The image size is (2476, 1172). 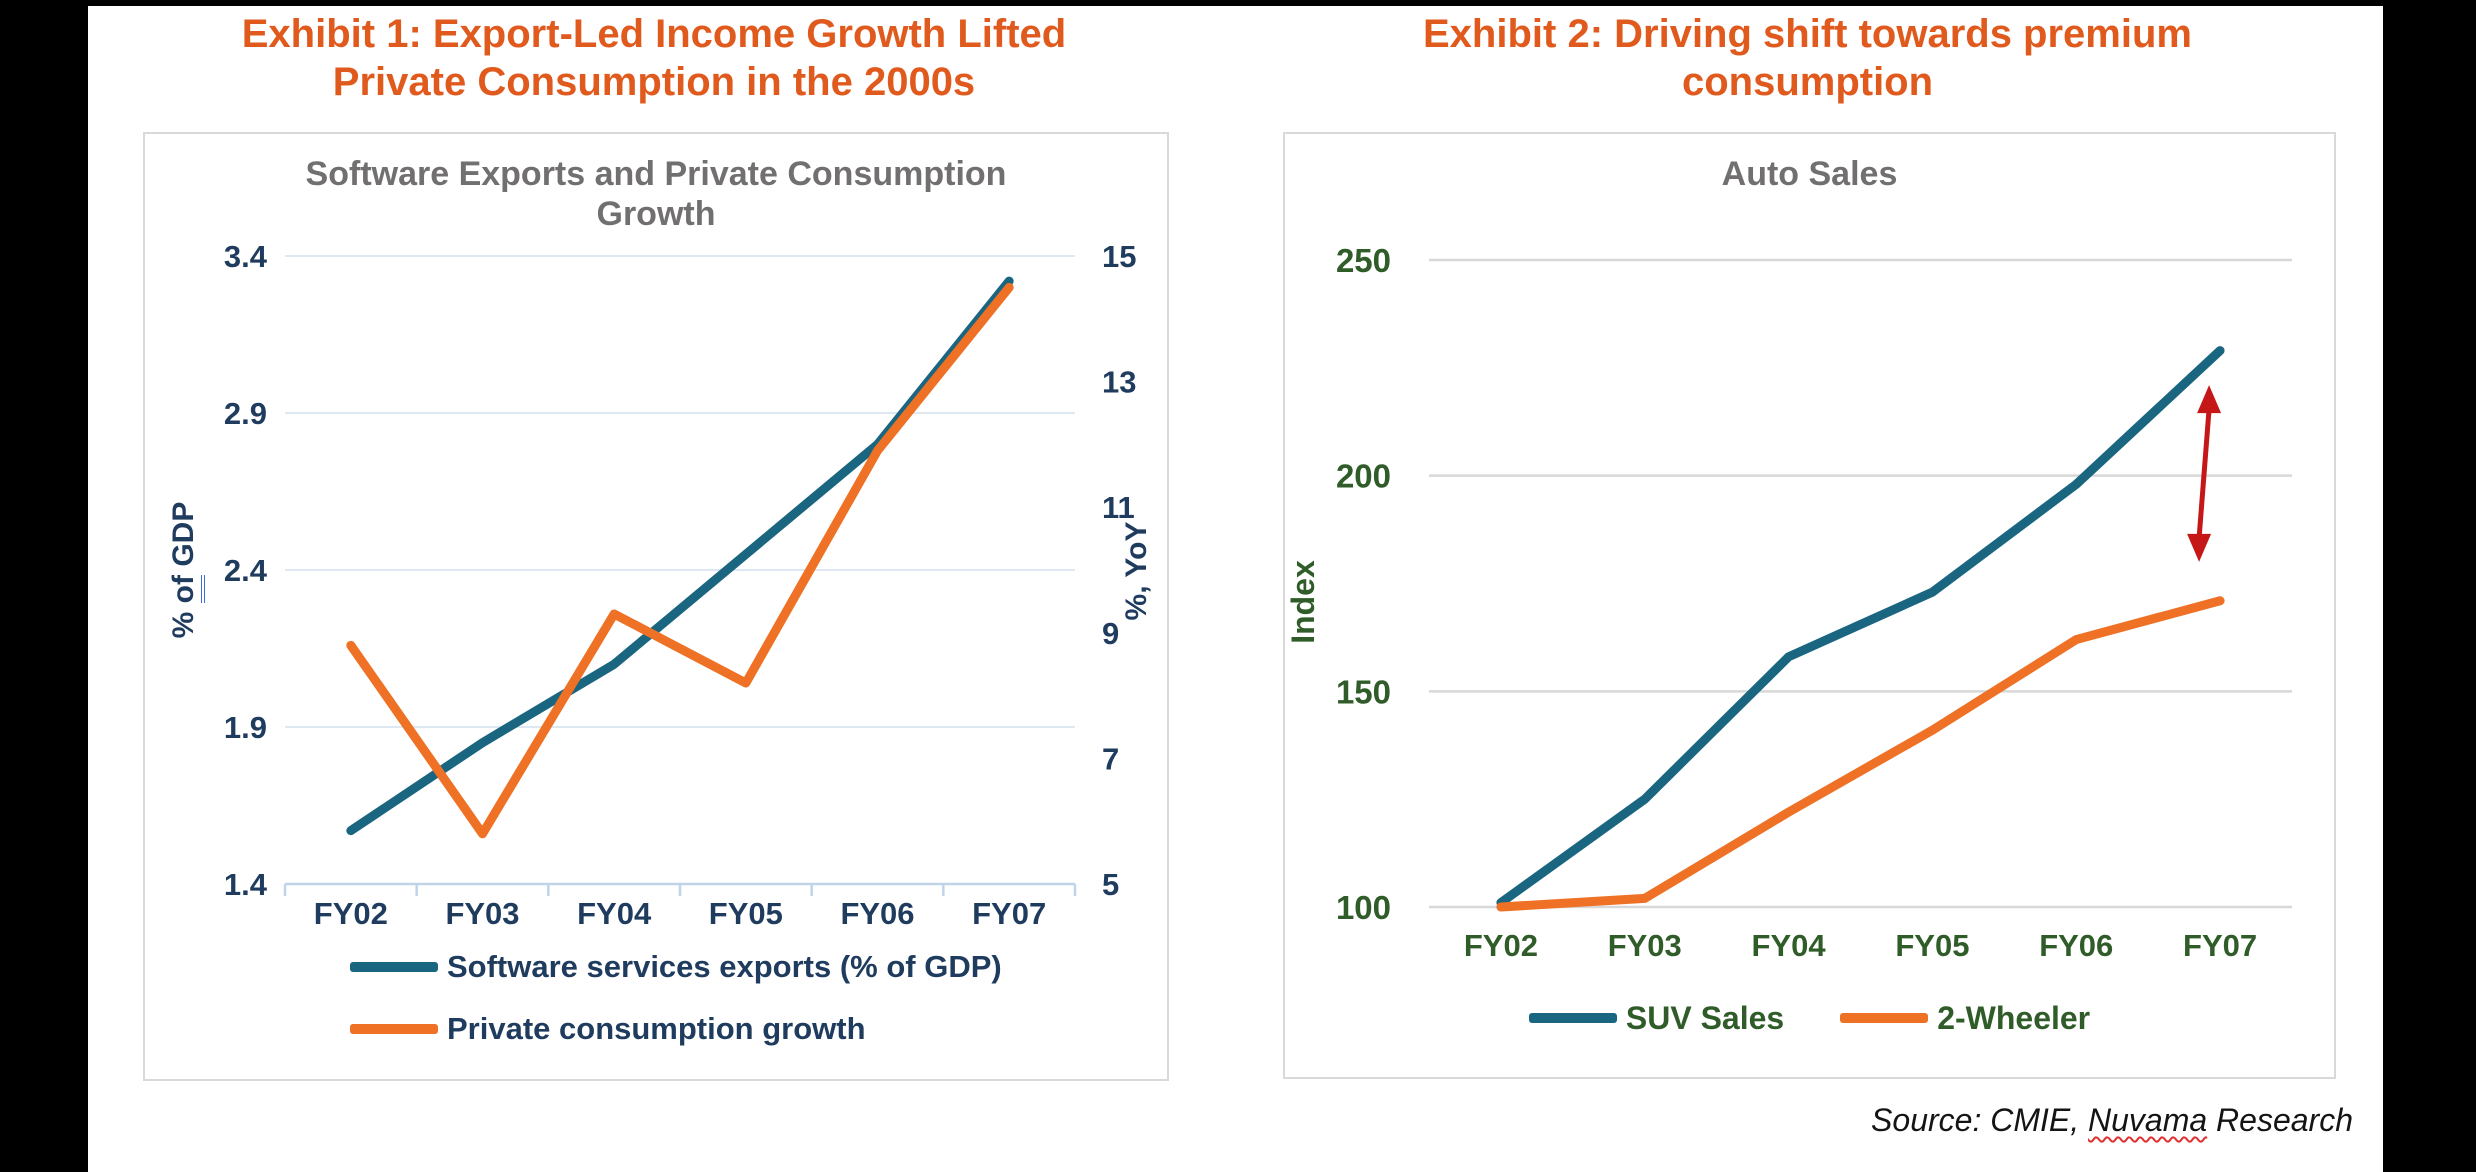 I want to click on chart2-y-axis-title: Index, so click(x=1303, y=602).